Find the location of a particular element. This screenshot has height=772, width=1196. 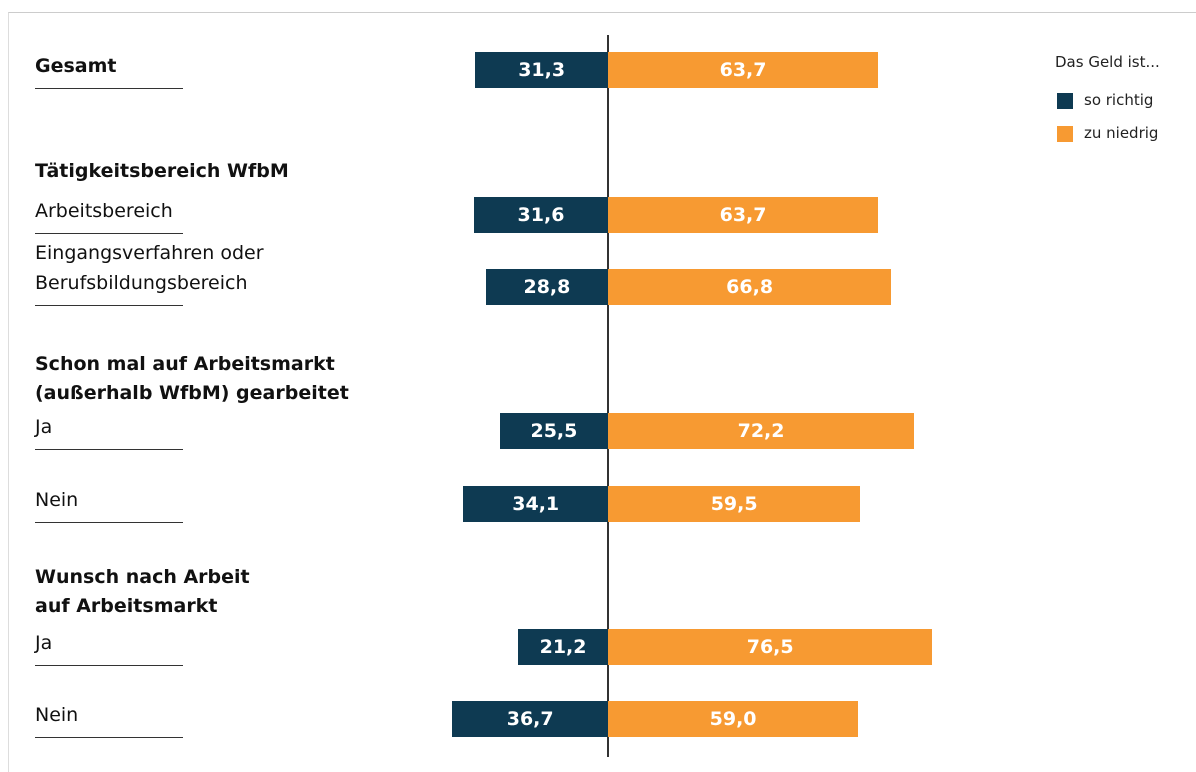

value-label: 76,5 is located at coordinates (770, 647).